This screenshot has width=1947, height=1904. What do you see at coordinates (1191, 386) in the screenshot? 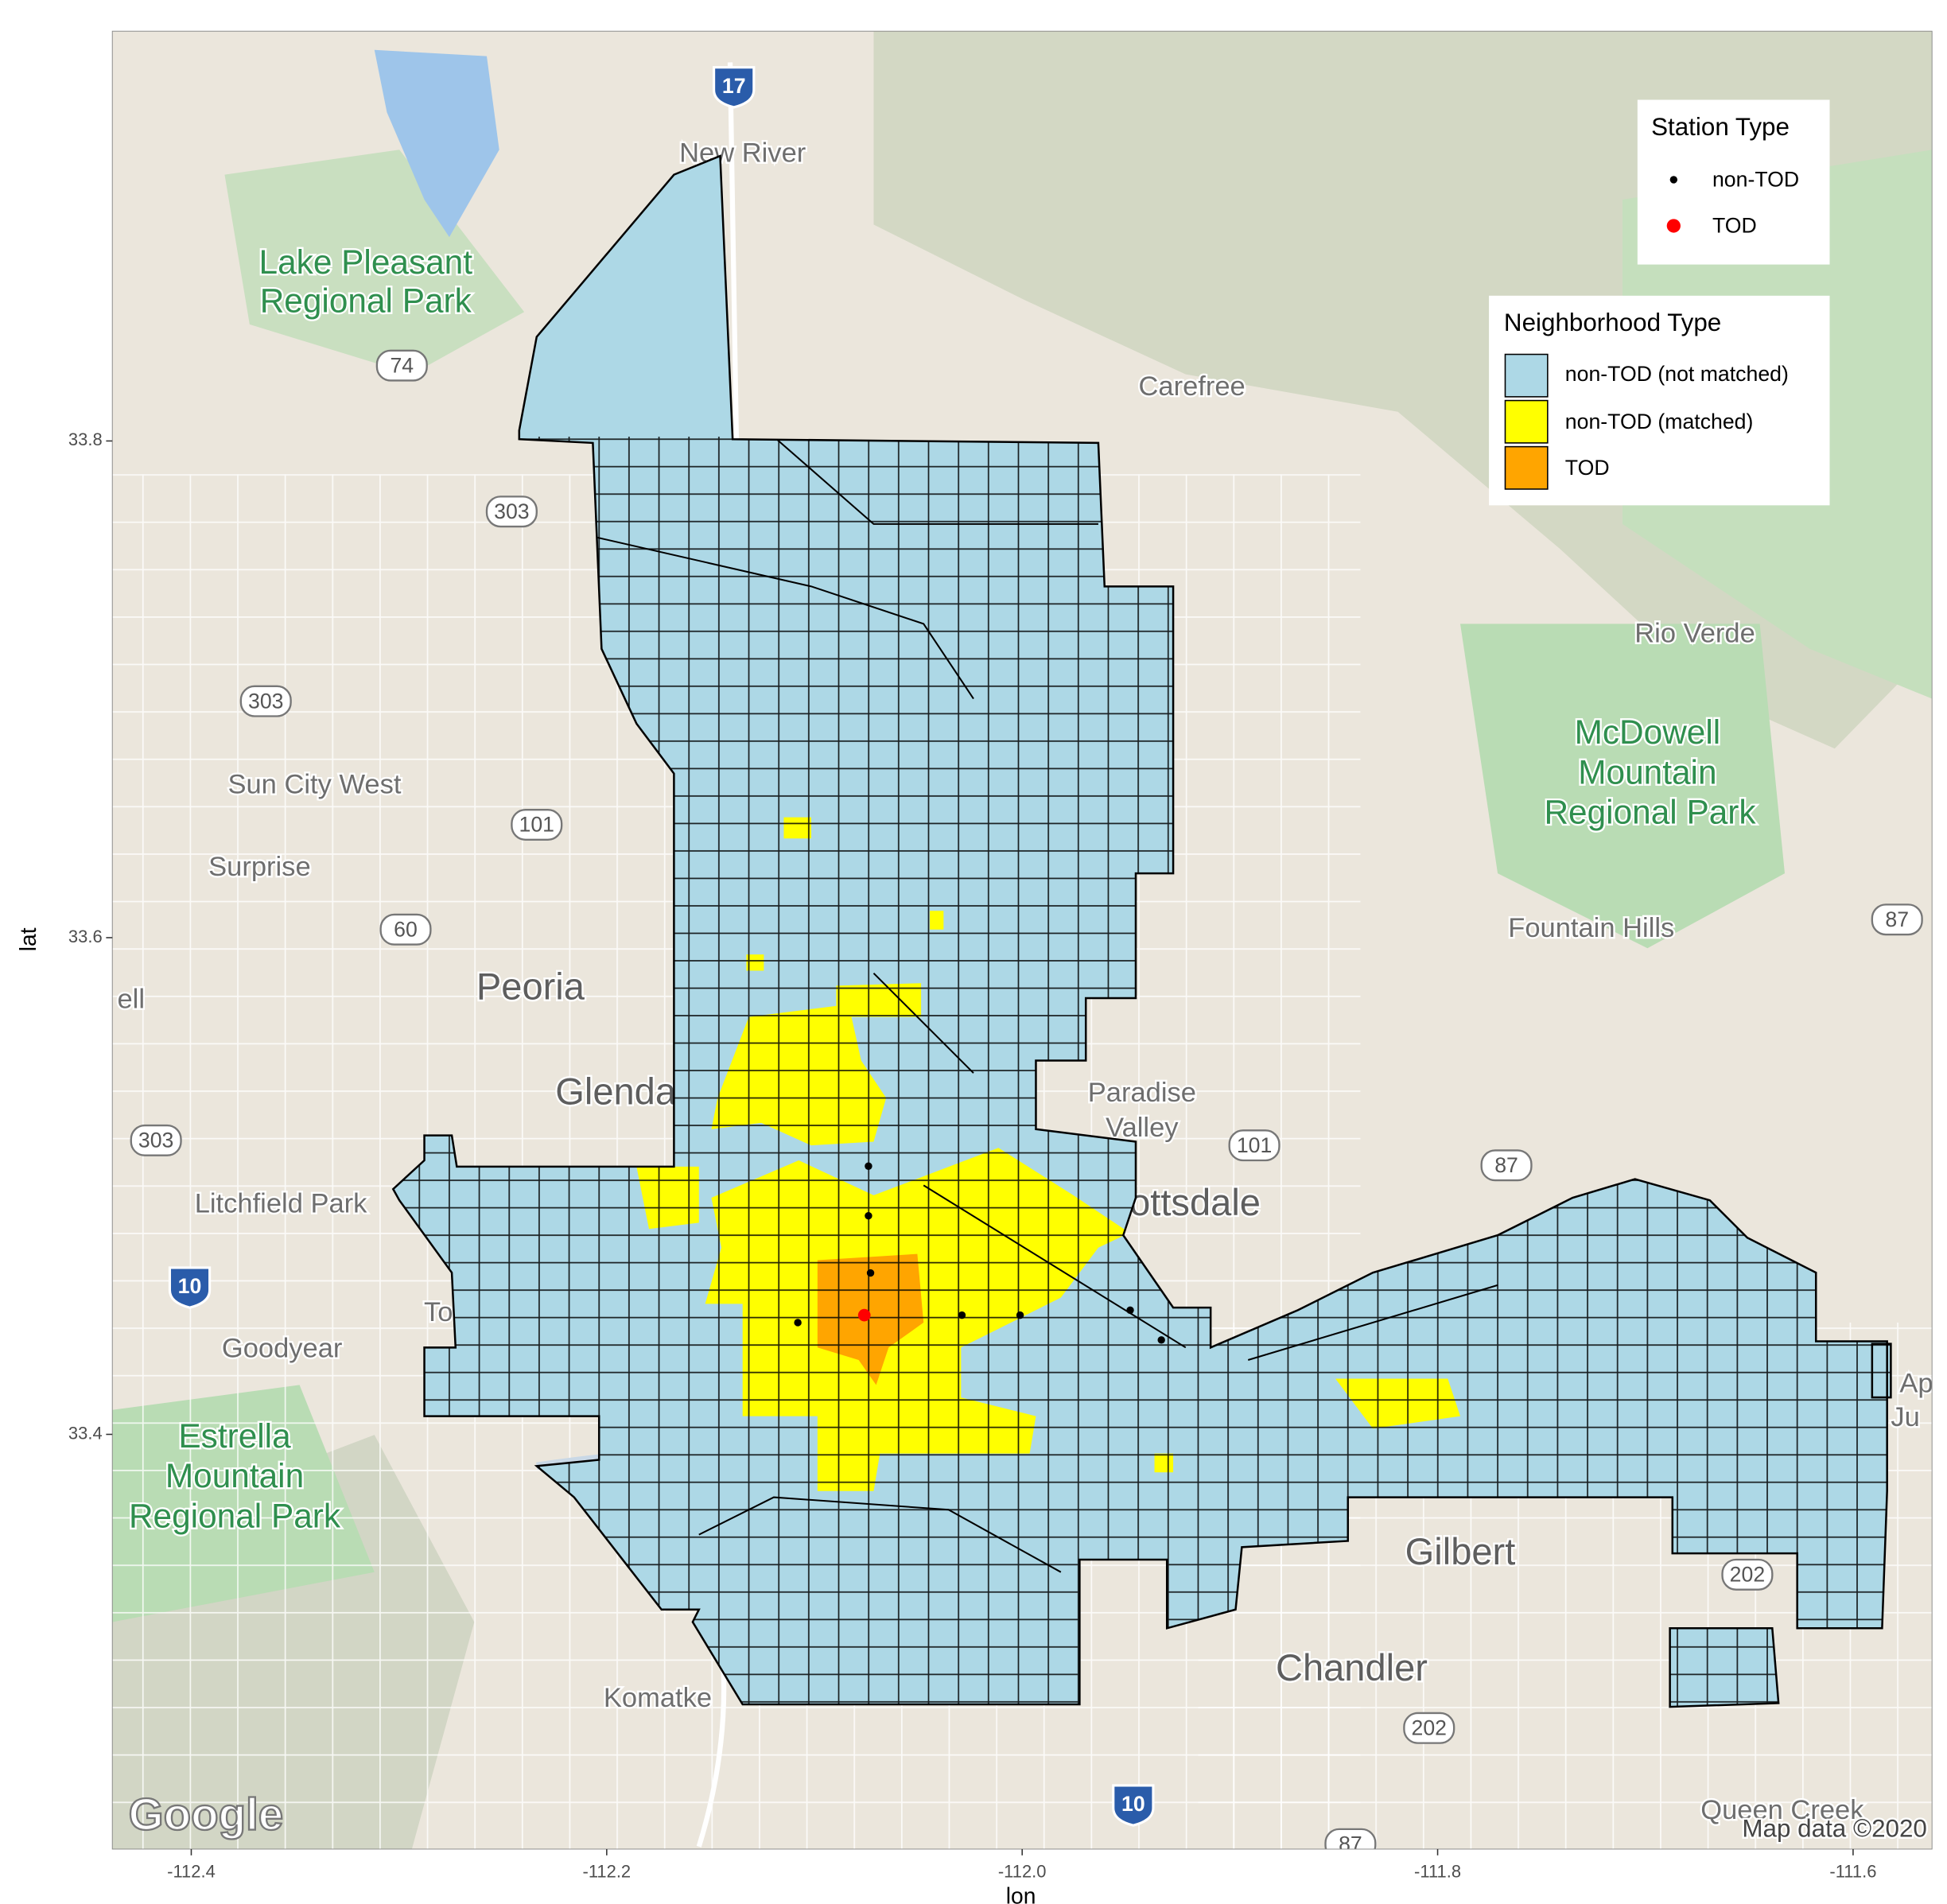
I see `place-label: Carefree` at bounding box center [1191, 386].